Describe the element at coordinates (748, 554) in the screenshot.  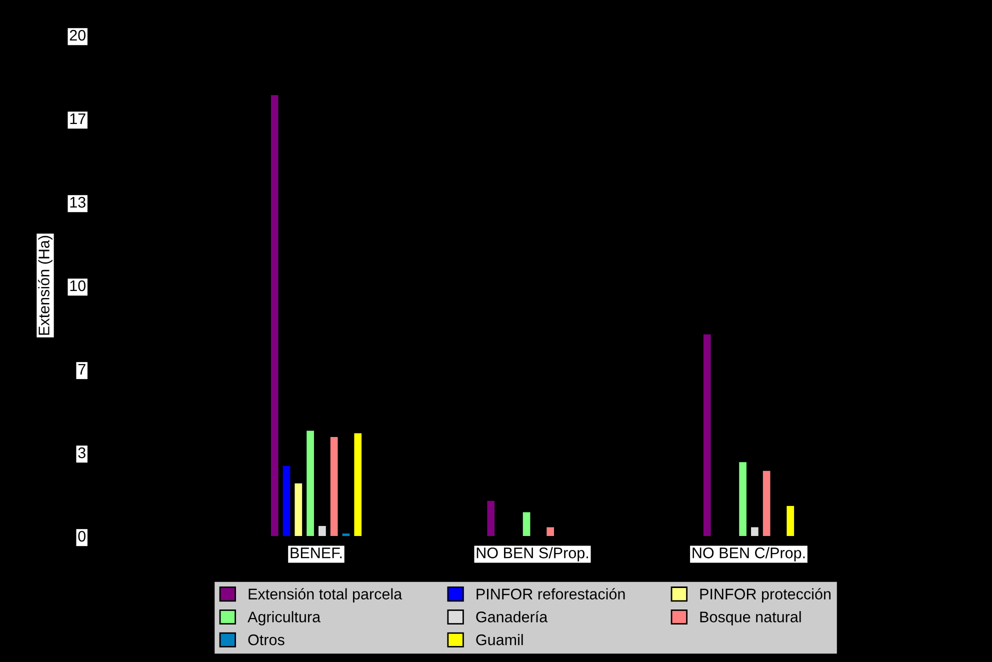
I see `x-tick-label: NO BEN C/Prop.` at that location.